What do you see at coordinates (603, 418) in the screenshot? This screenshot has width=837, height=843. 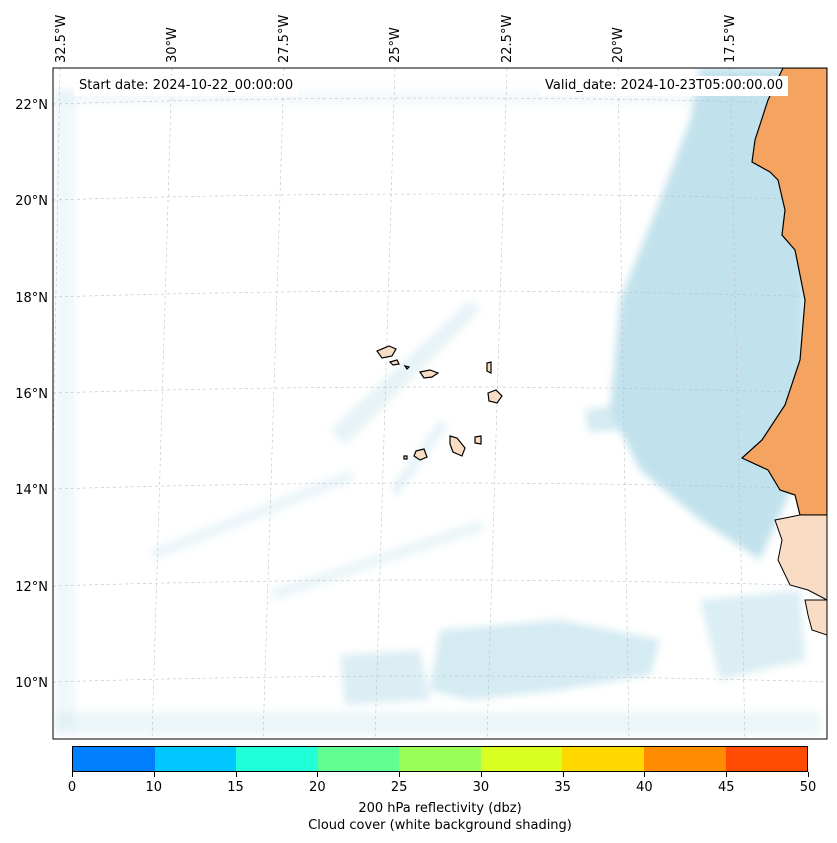 I see `cloud-patch-east-mid` at bounding box center [603, 418].